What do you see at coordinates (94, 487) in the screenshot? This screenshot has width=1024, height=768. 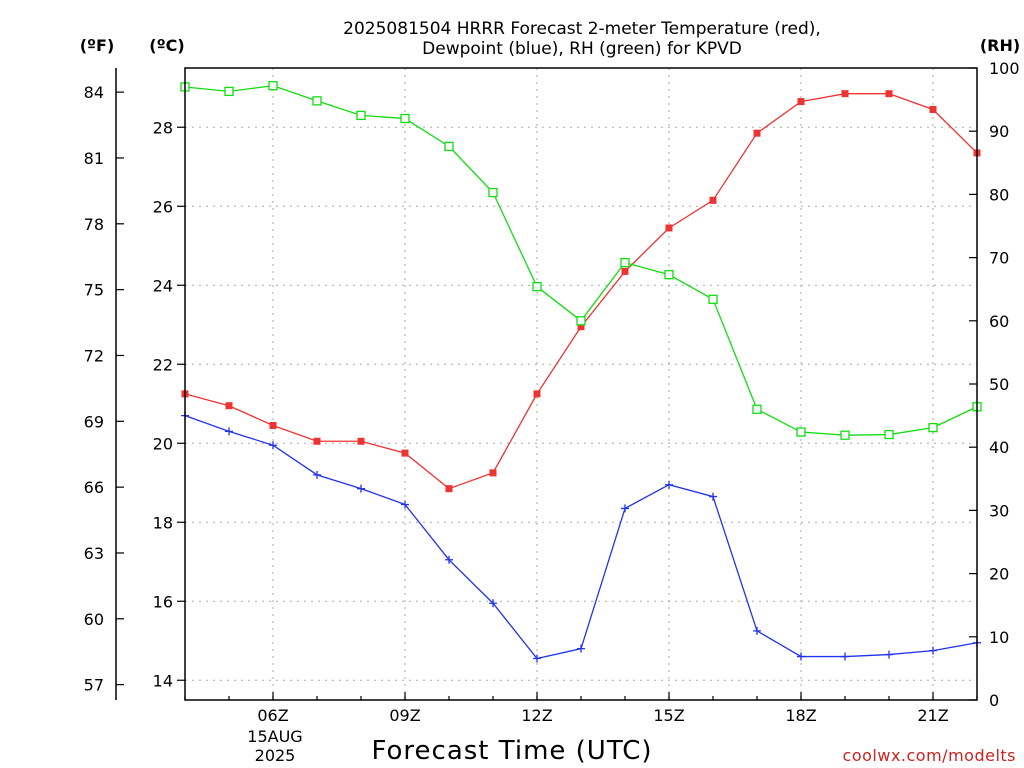 I see `fahrenheit-tick-label: 66` at bounding box center [94, 487].